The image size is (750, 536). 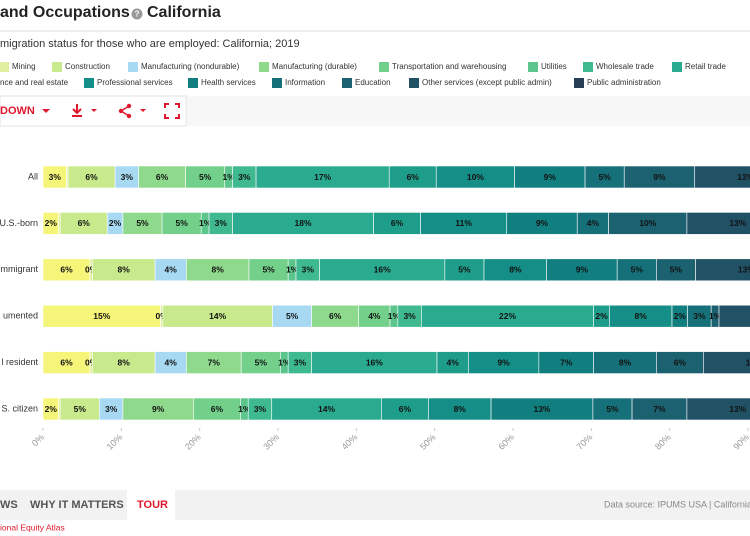 What do you see at coordinates (350, 442) in the screenshot?
I see `x-tick-label: 40%` at bounding box center [350, 442].